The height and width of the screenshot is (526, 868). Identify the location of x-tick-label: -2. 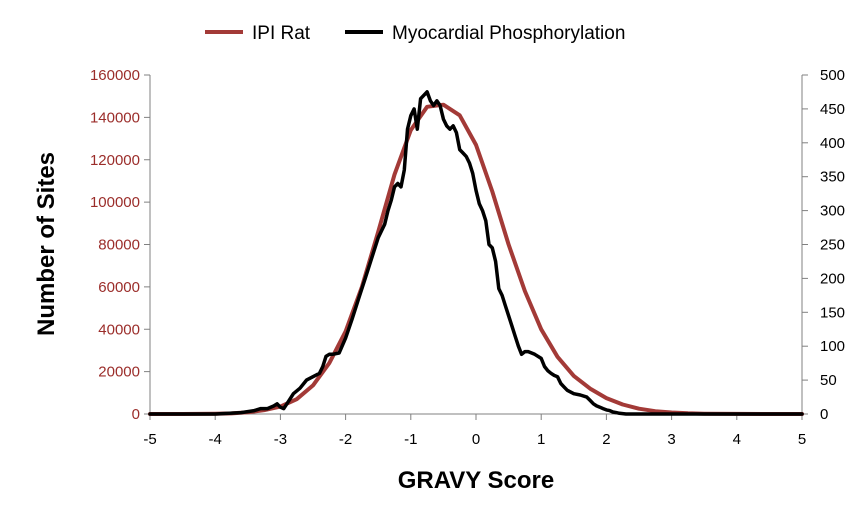
(345, 439).